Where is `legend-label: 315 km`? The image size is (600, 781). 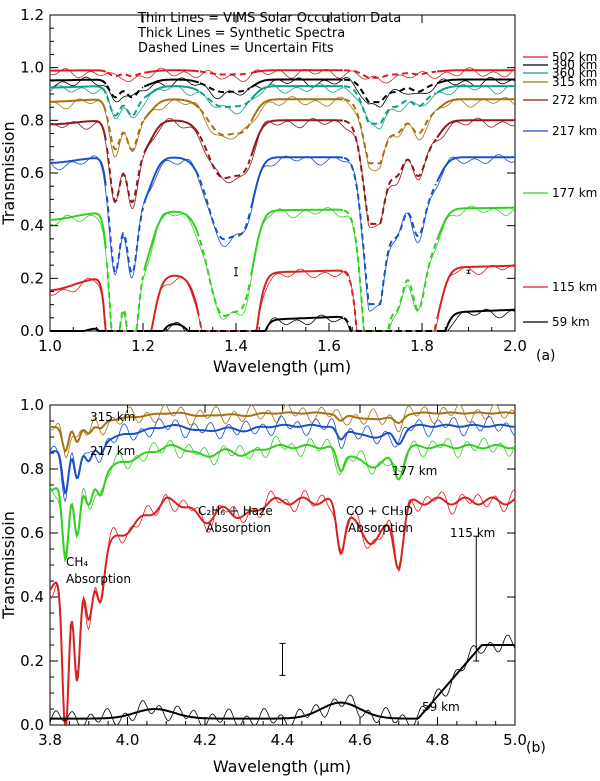
legend-label: 315 km is located at coordinates (574, 82).